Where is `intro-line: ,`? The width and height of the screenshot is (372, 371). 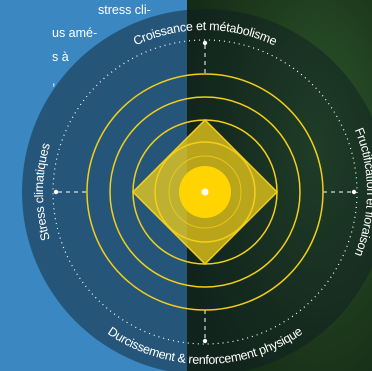
intro-line: , is located at coordinates (53, 81).